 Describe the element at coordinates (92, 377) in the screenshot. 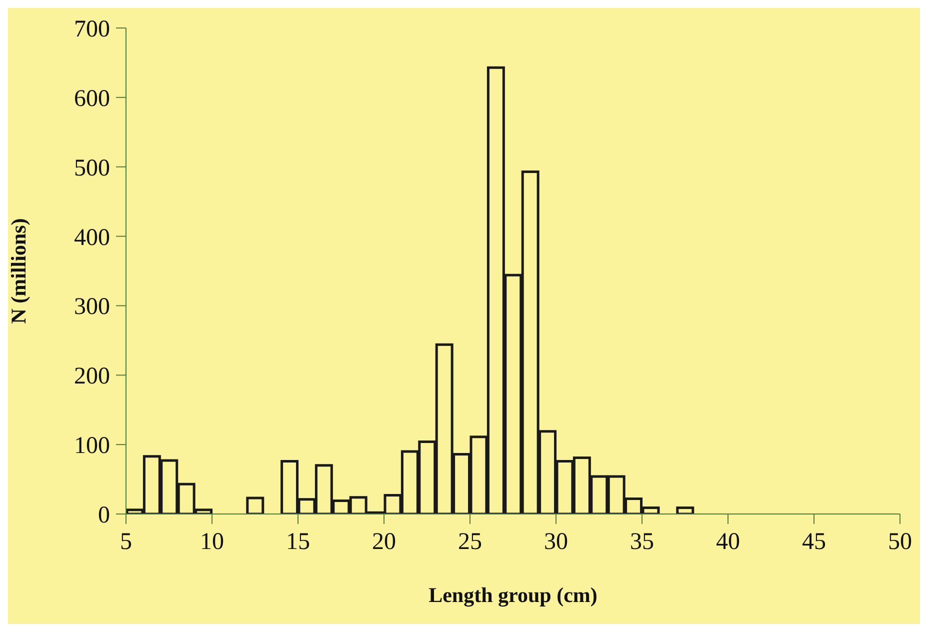

I see `y-tick-label: 200` at that location.